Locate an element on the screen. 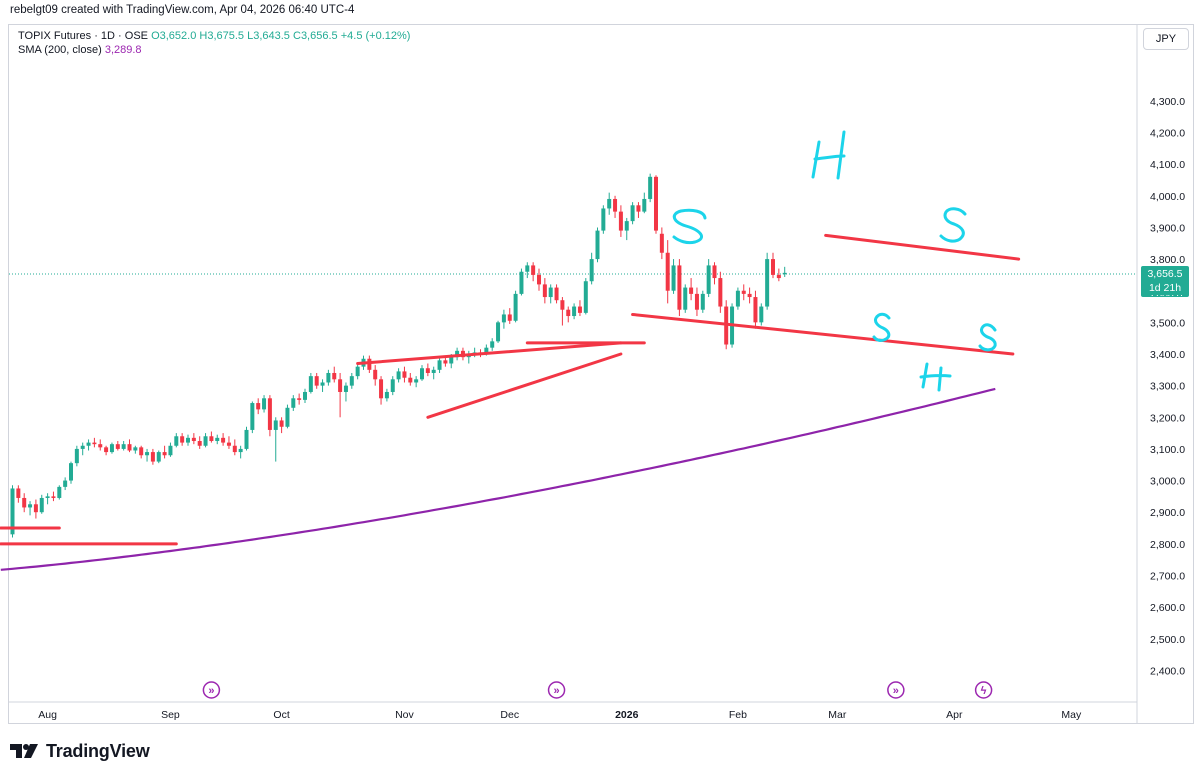 The width and height of the screenshot is (1200, 776). y-tick-label: 2,800.0 is located at coordinates (1167, 545).